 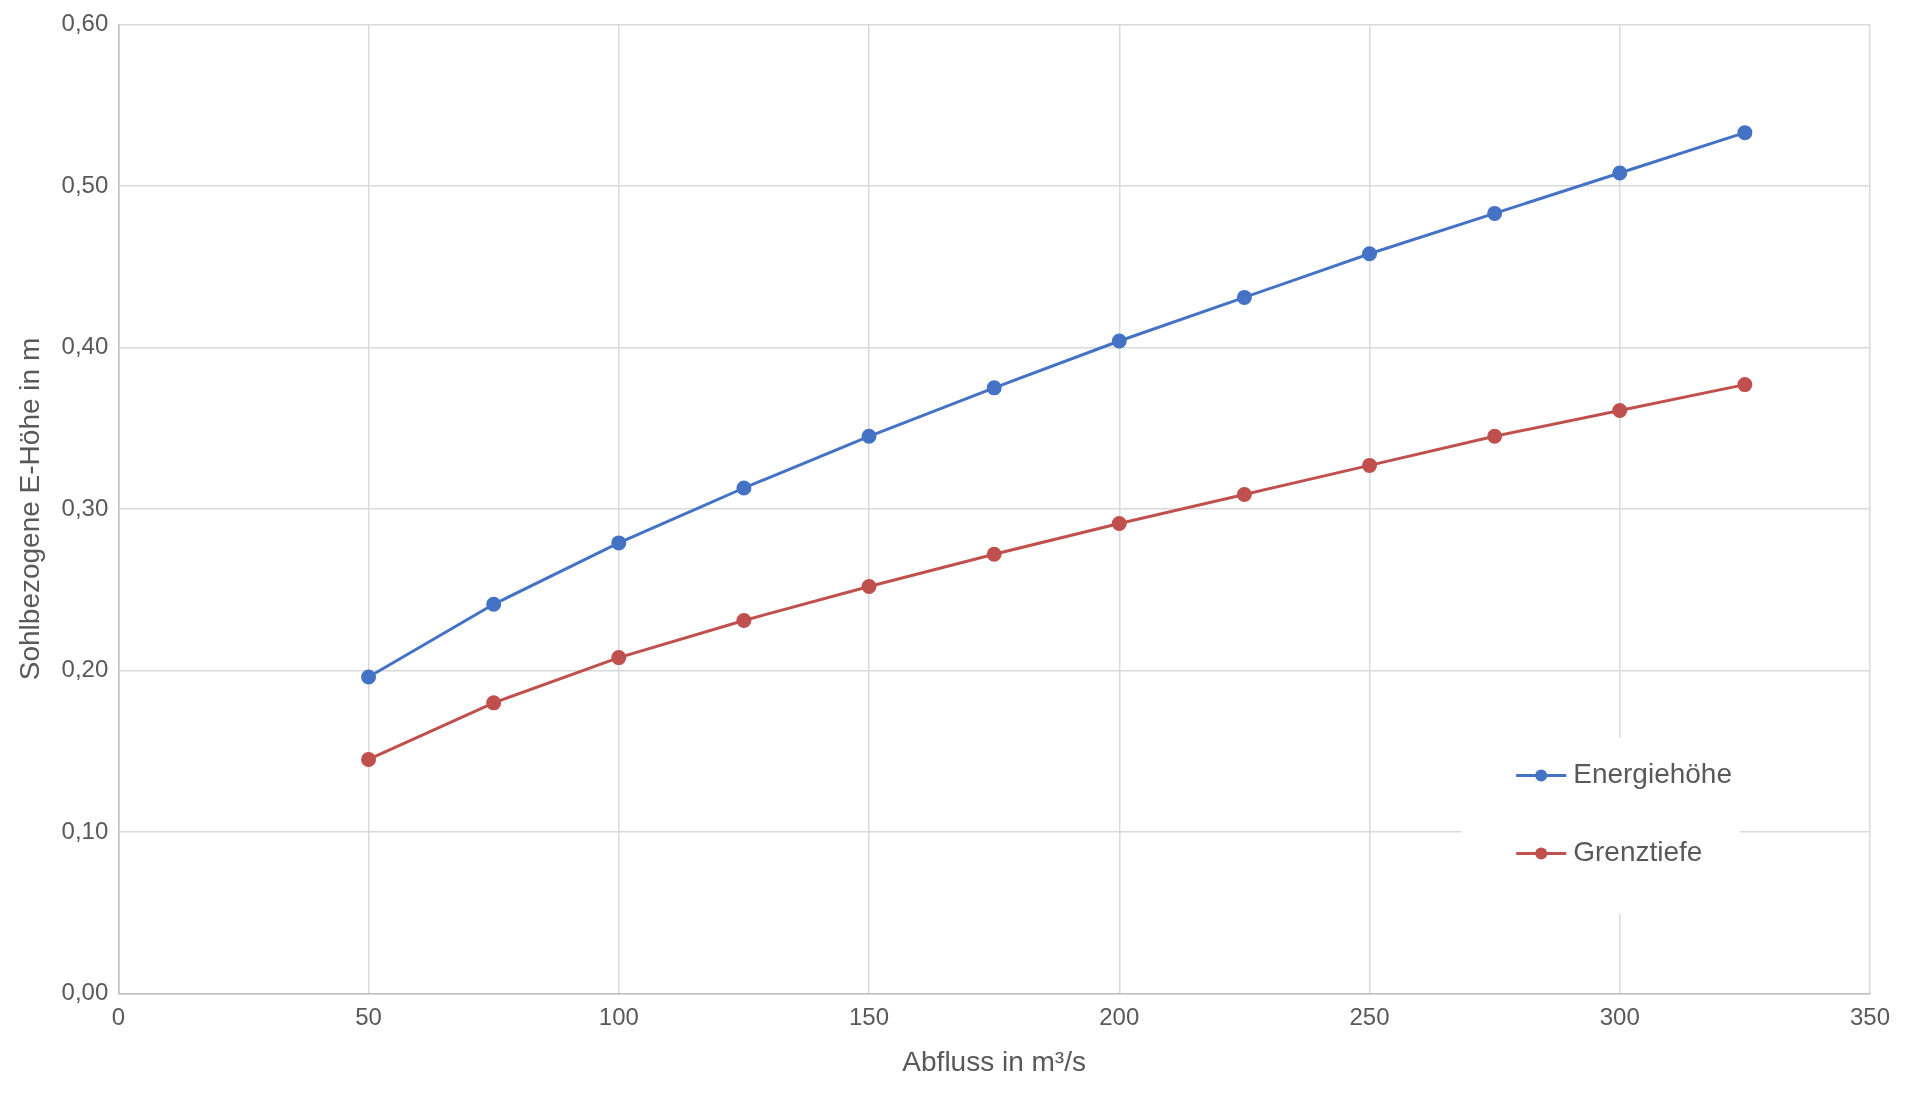 I want to click on y-tick-label: 0,20, so click(x=85, y=669).